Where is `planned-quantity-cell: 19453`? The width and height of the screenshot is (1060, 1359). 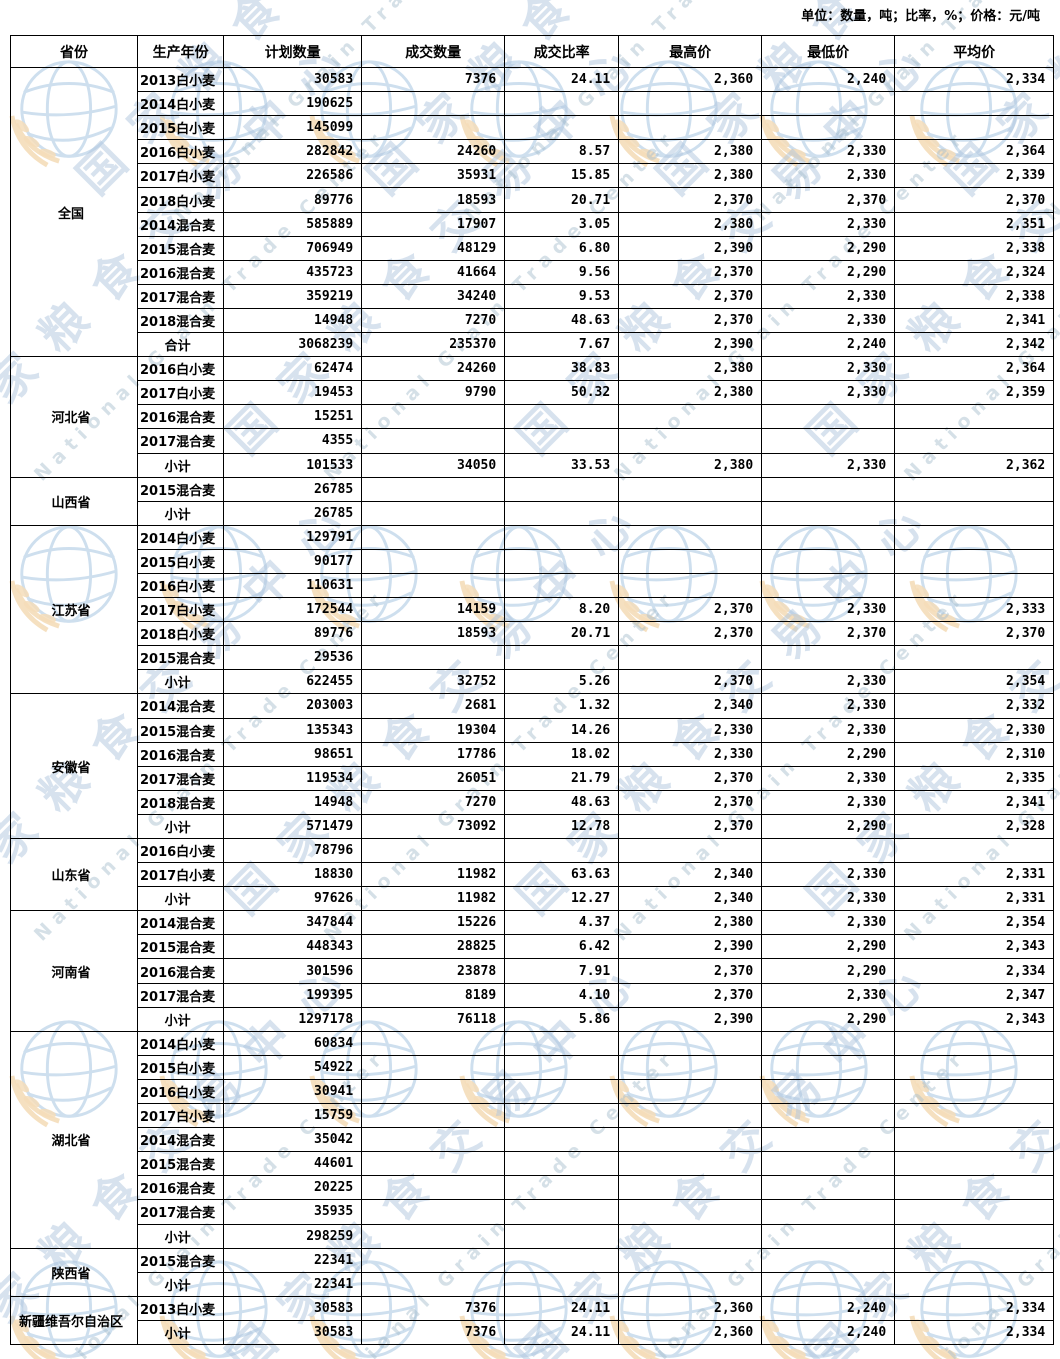 planned-quantity-cell: 19453 is located at coordinates (293, 393).